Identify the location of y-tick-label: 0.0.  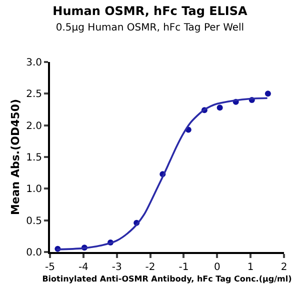
(34, 253).